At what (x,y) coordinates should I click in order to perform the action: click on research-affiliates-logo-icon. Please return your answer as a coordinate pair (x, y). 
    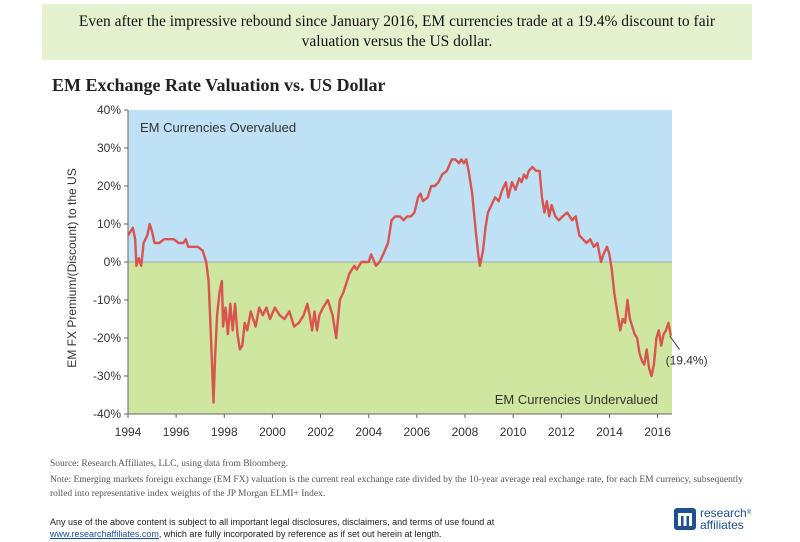
    Looking at the image, I should click on (685, 519).